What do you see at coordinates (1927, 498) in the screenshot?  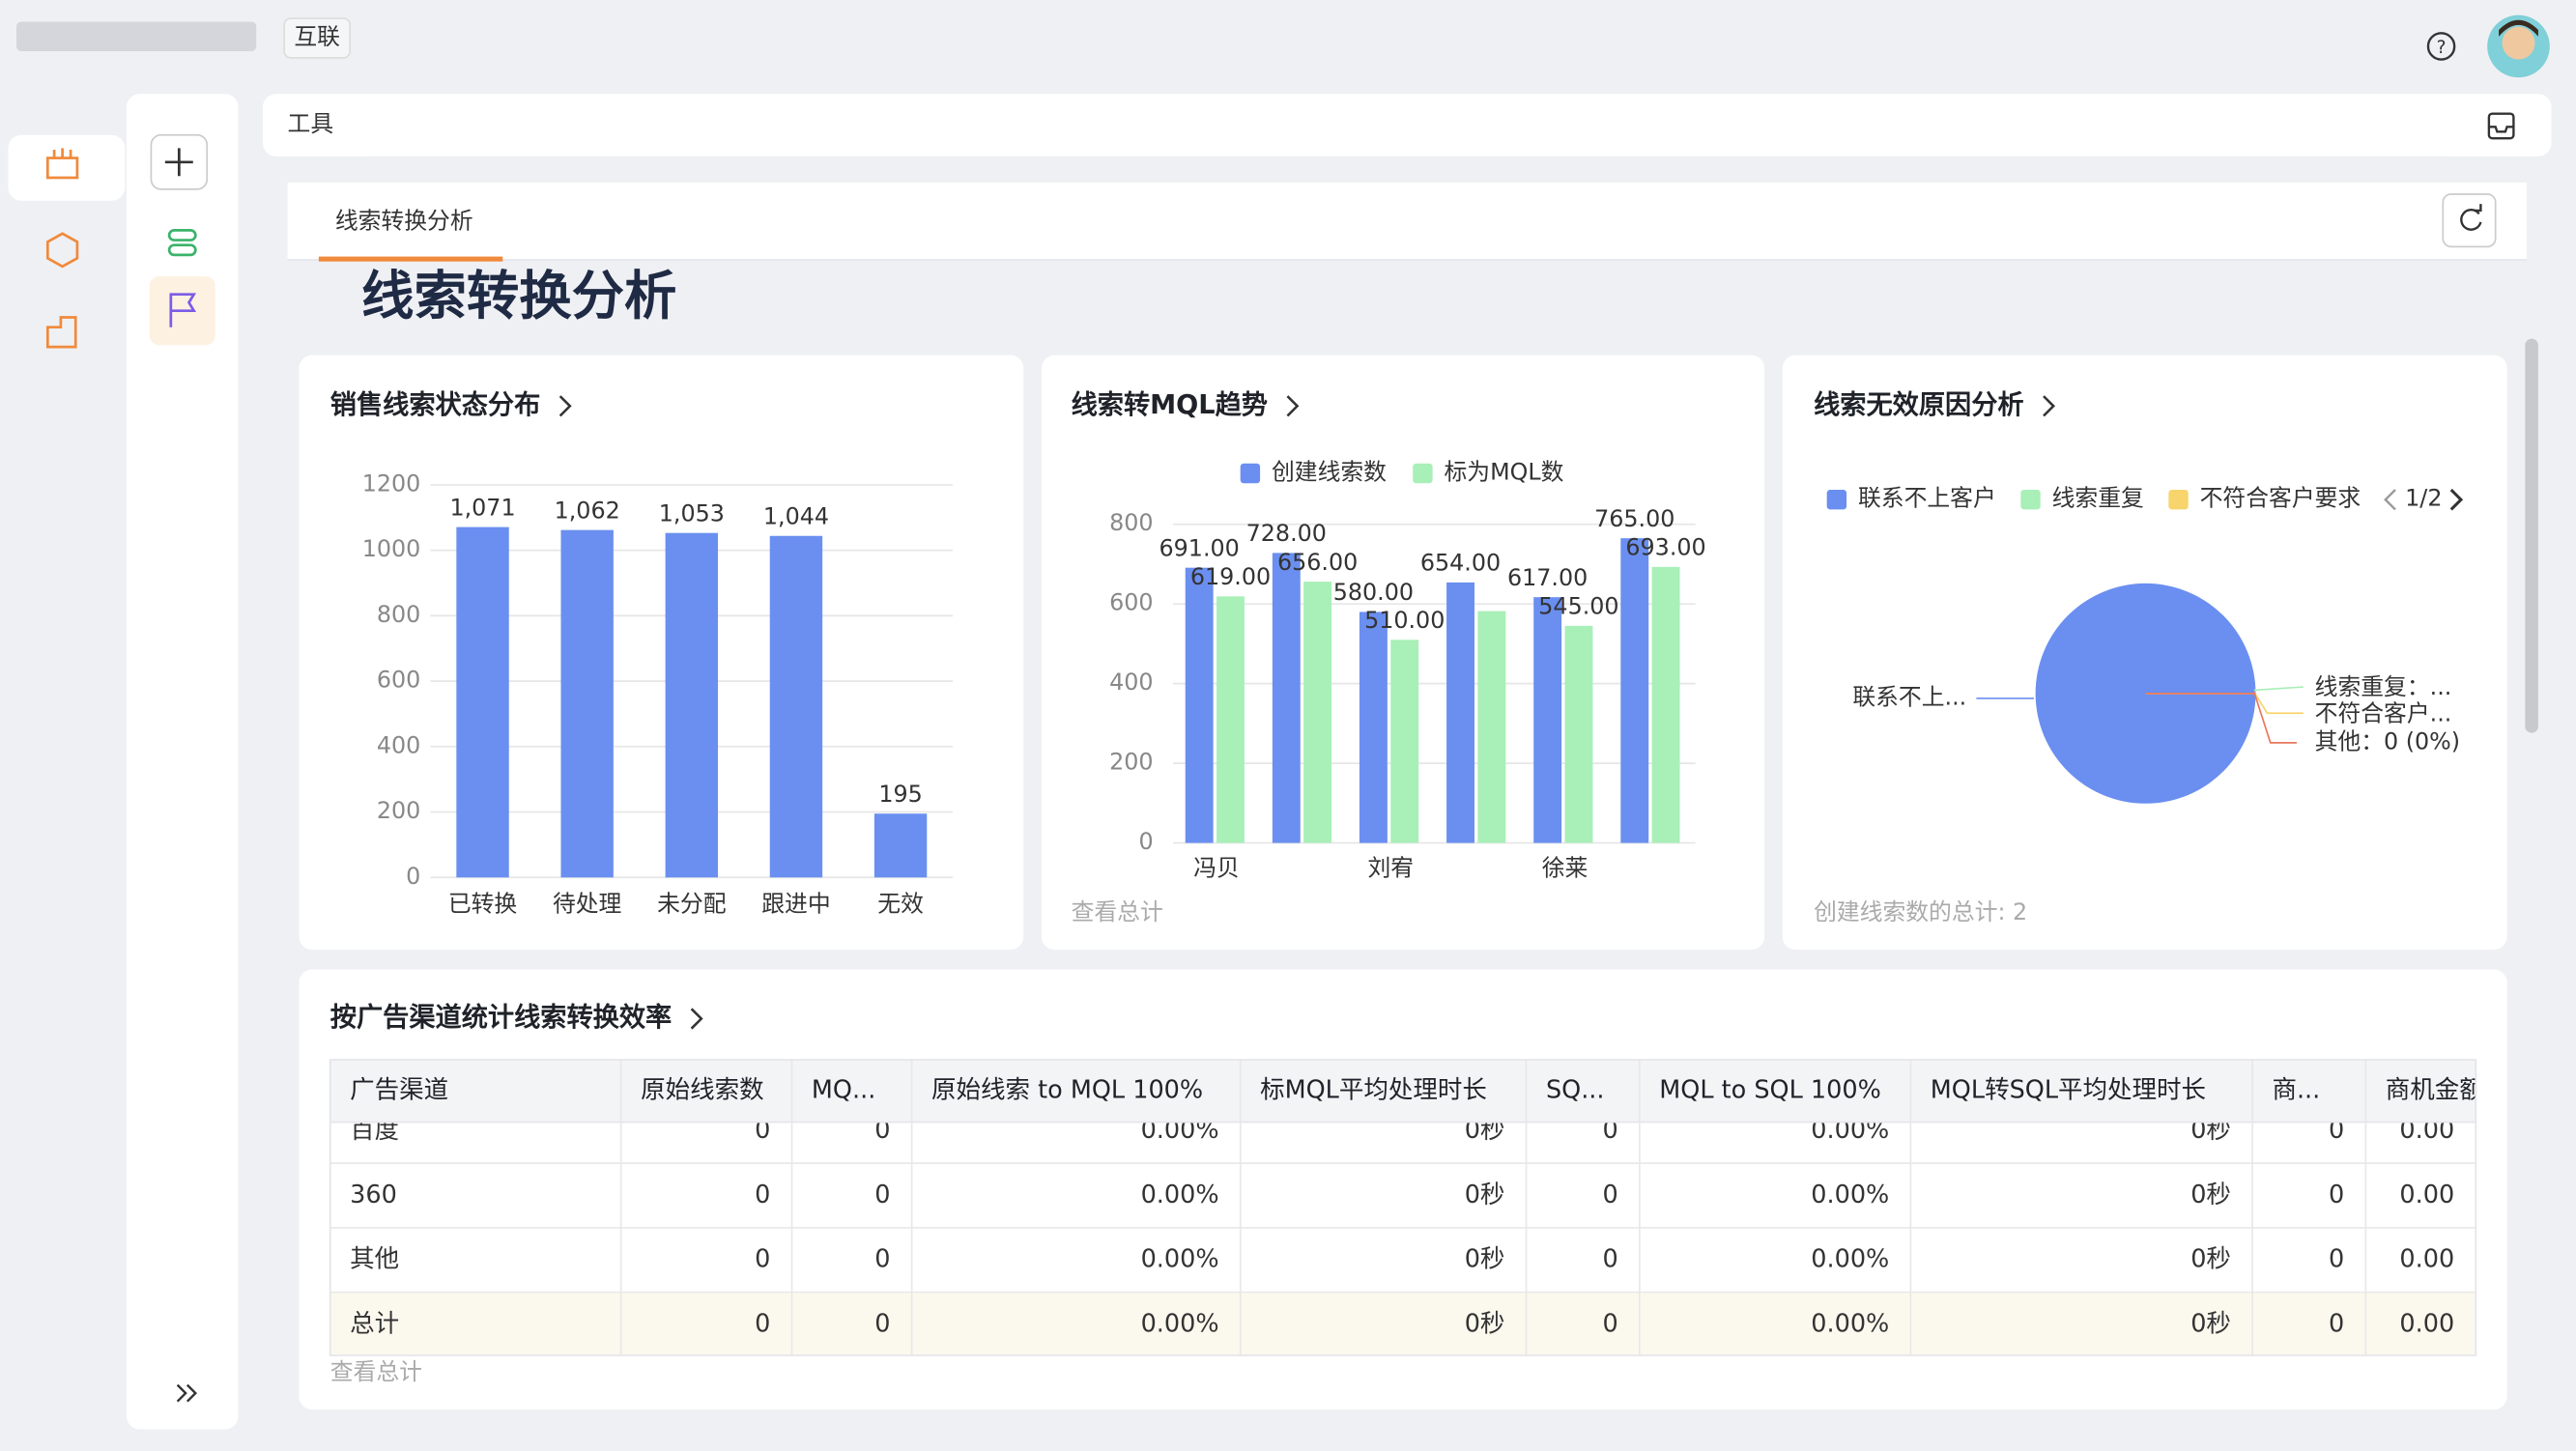 I see `legend-label: 联系不上客户` at bounding box center [1927, 498].